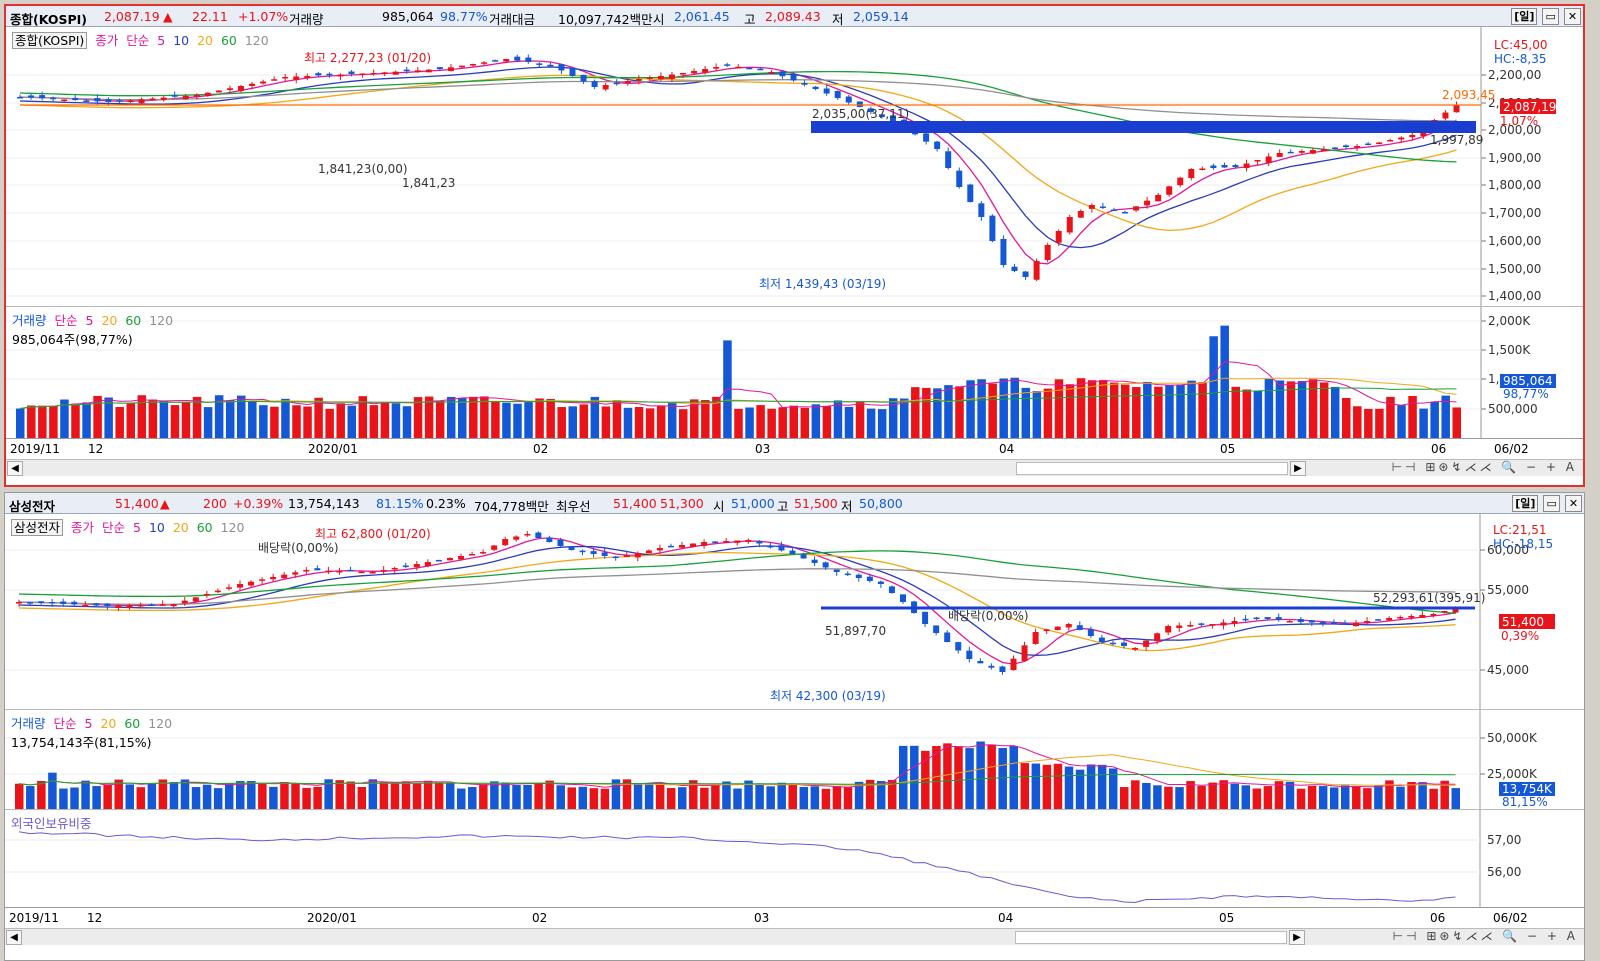 Image resolution: width=1600 pixels, height=961 pixels. What do you see at coordinates (215, 503) in the screenshot?
I see `samsung-change: 200` at bounding box center [215, 503].